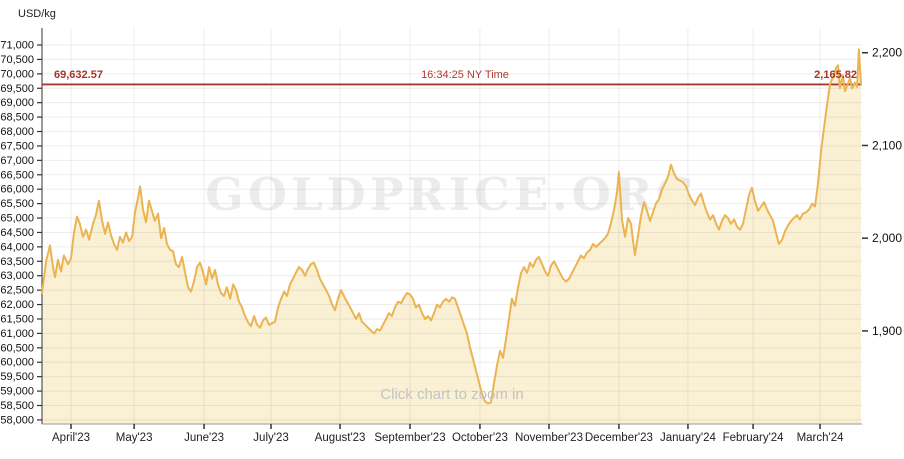 The height and width of the screenshot is (459, 904). Describe the element at coordinates (17, 190) in the screenshot. I see `svg-text: 66,000` at that location.